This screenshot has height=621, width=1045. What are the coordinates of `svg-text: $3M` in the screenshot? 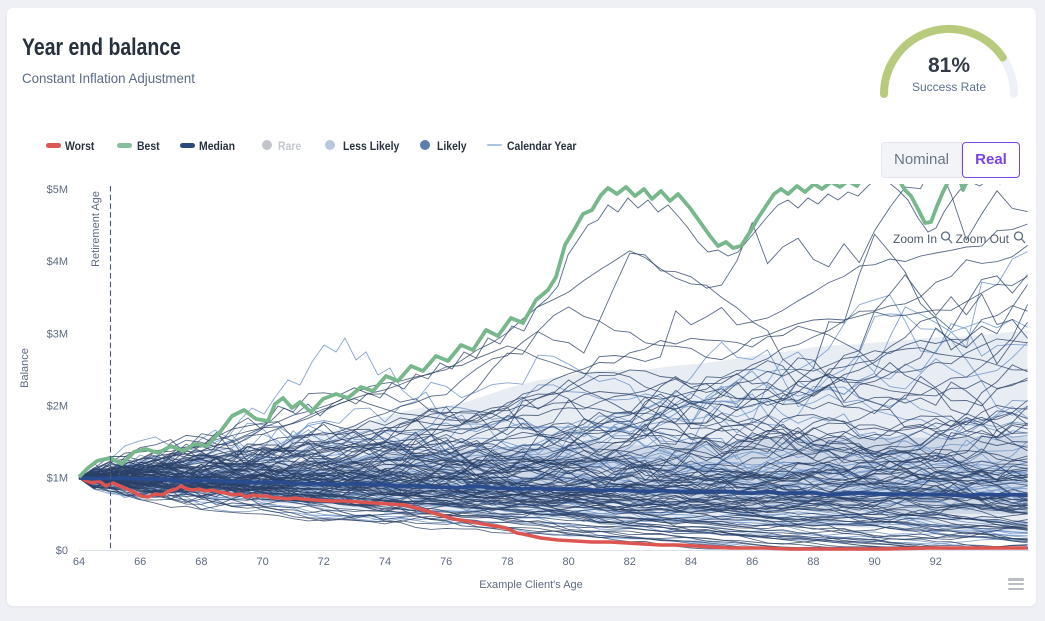 It's located at (57, 334).